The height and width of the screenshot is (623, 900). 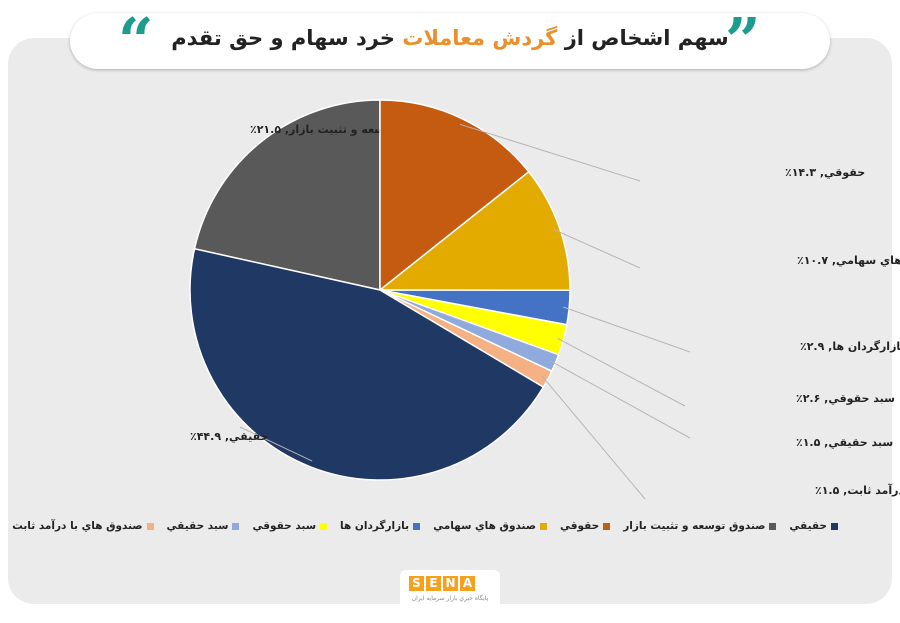 I want to click on legend-label: سبد حقوقي, so click(x=284, y=526).